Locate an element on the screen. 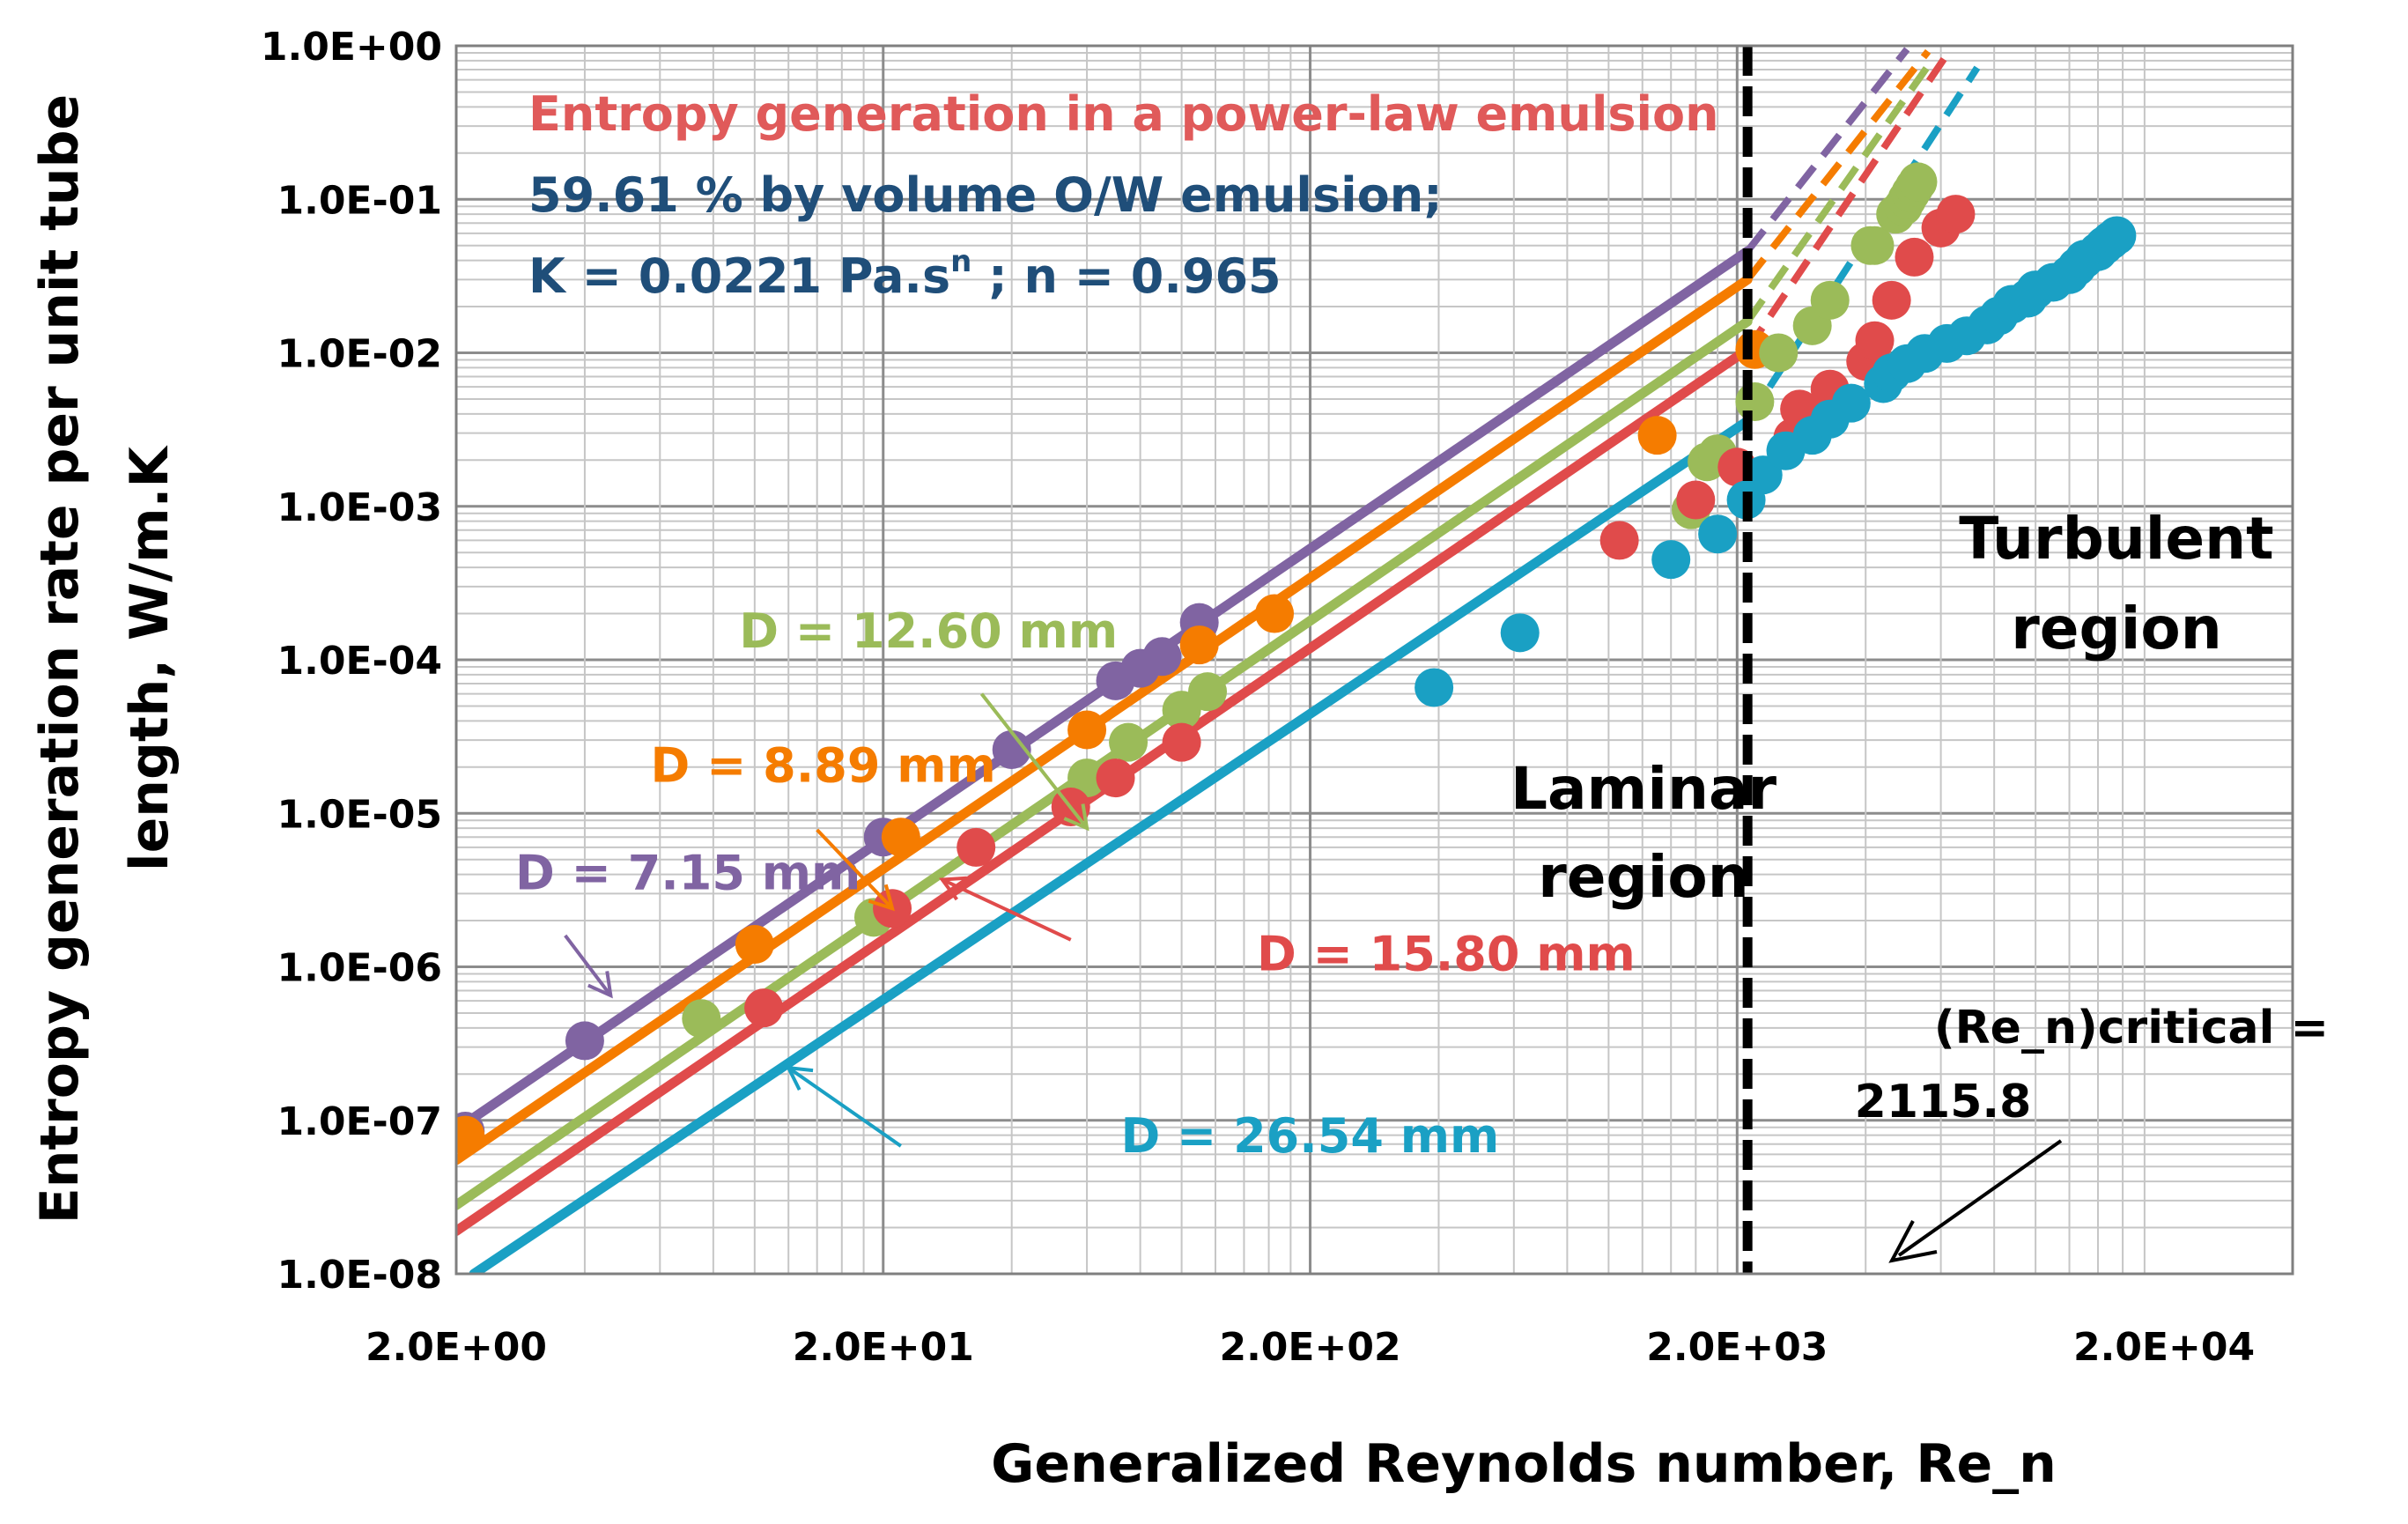  critical-re-label: (Re_n)critical = is located at coordinates (2131, 1028).